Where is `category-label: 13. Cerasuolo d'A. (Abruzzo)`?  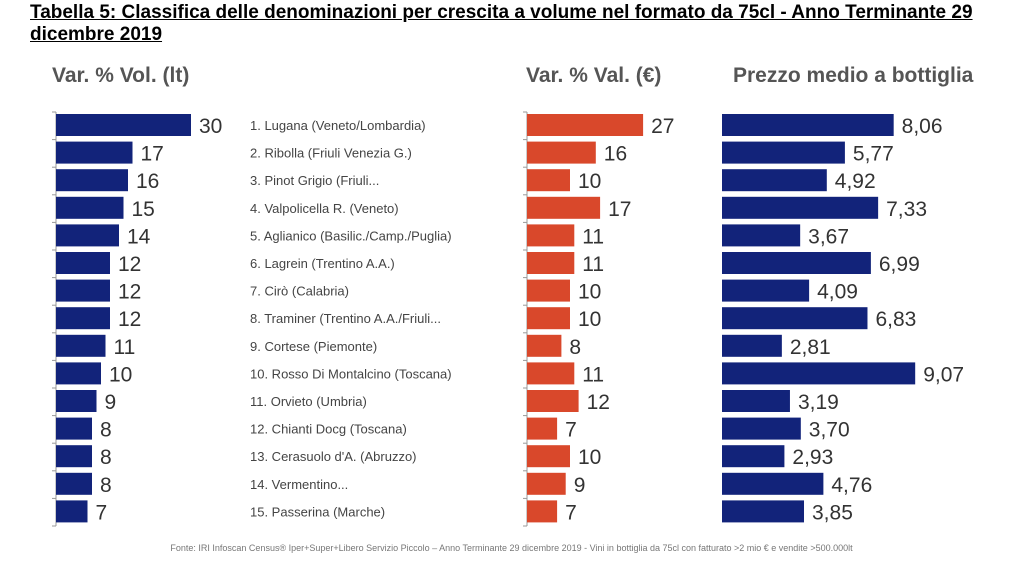
category-label: 13. Cerasuolo d'A. (Abruzzo) is located at coordinates (333, 456).